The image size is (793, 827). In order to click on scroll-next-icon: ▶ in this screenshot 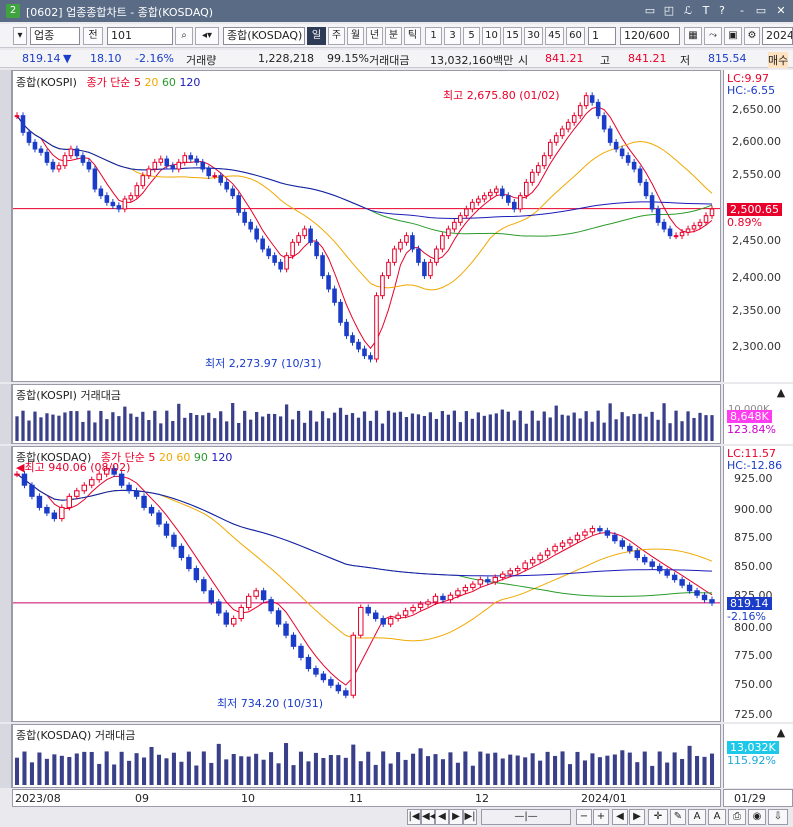, I will do `click(456, 817)`.